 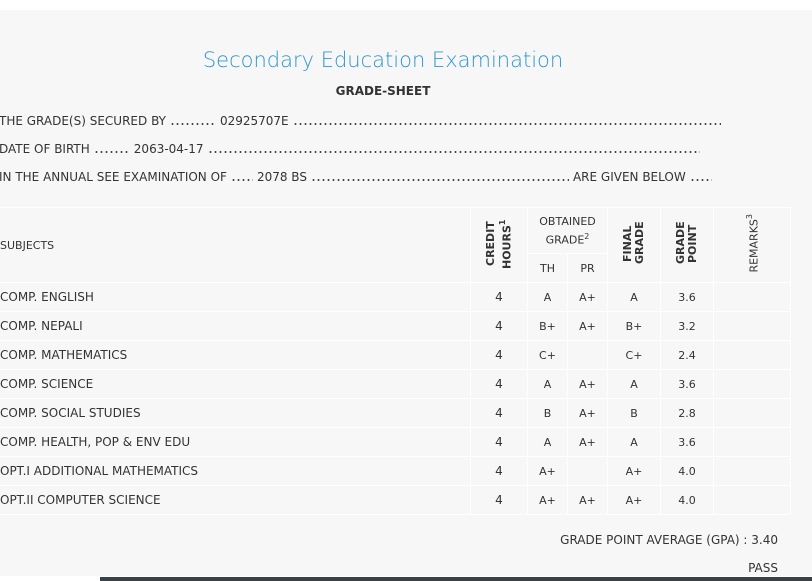 What do you see at coordinates (235, 355) in the screenshot?
I see `subject: COMP. MATHEMATICS` at bounding box center [235, 355].